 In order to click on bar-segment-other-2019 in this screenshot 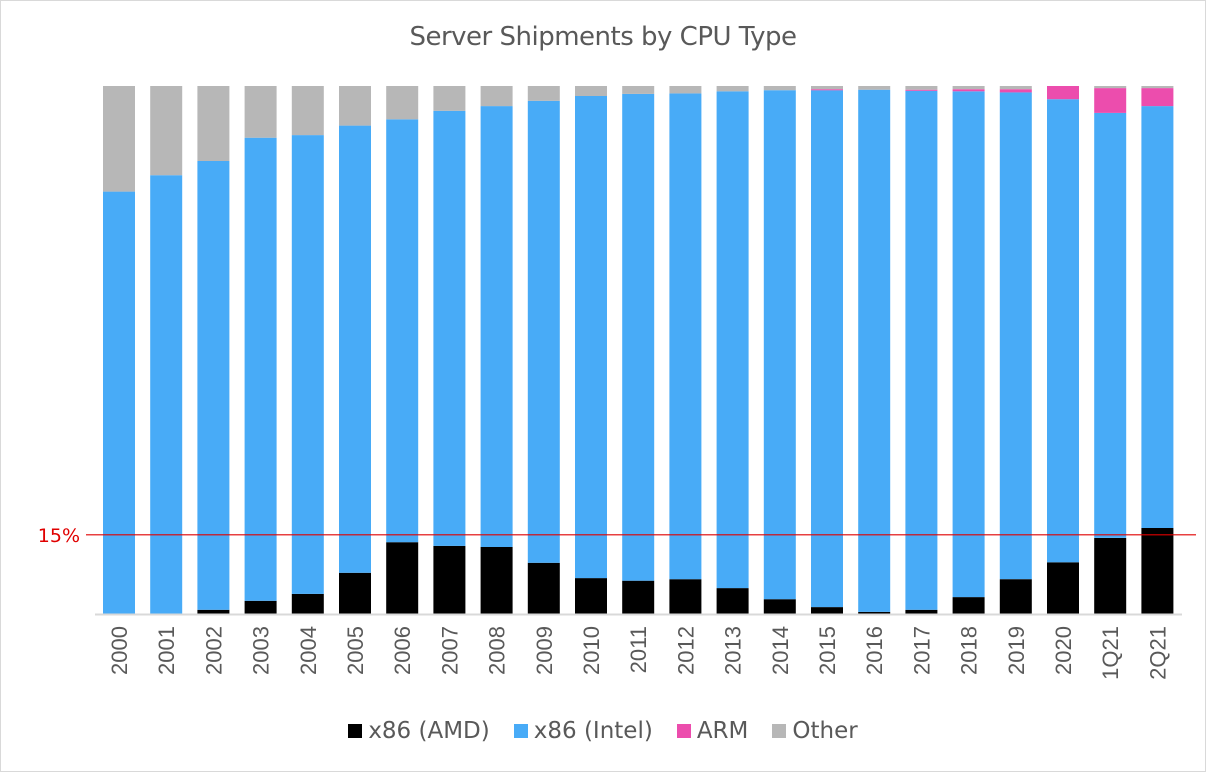, I will do `click(1015, 88)`.